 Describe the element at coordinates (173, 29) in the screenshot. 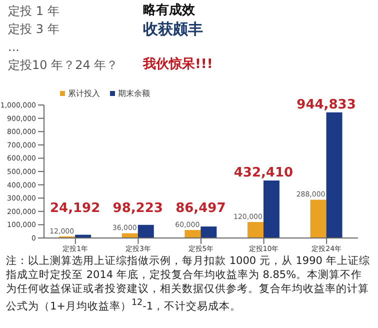

I see `text: 收获颇丰` at that location.